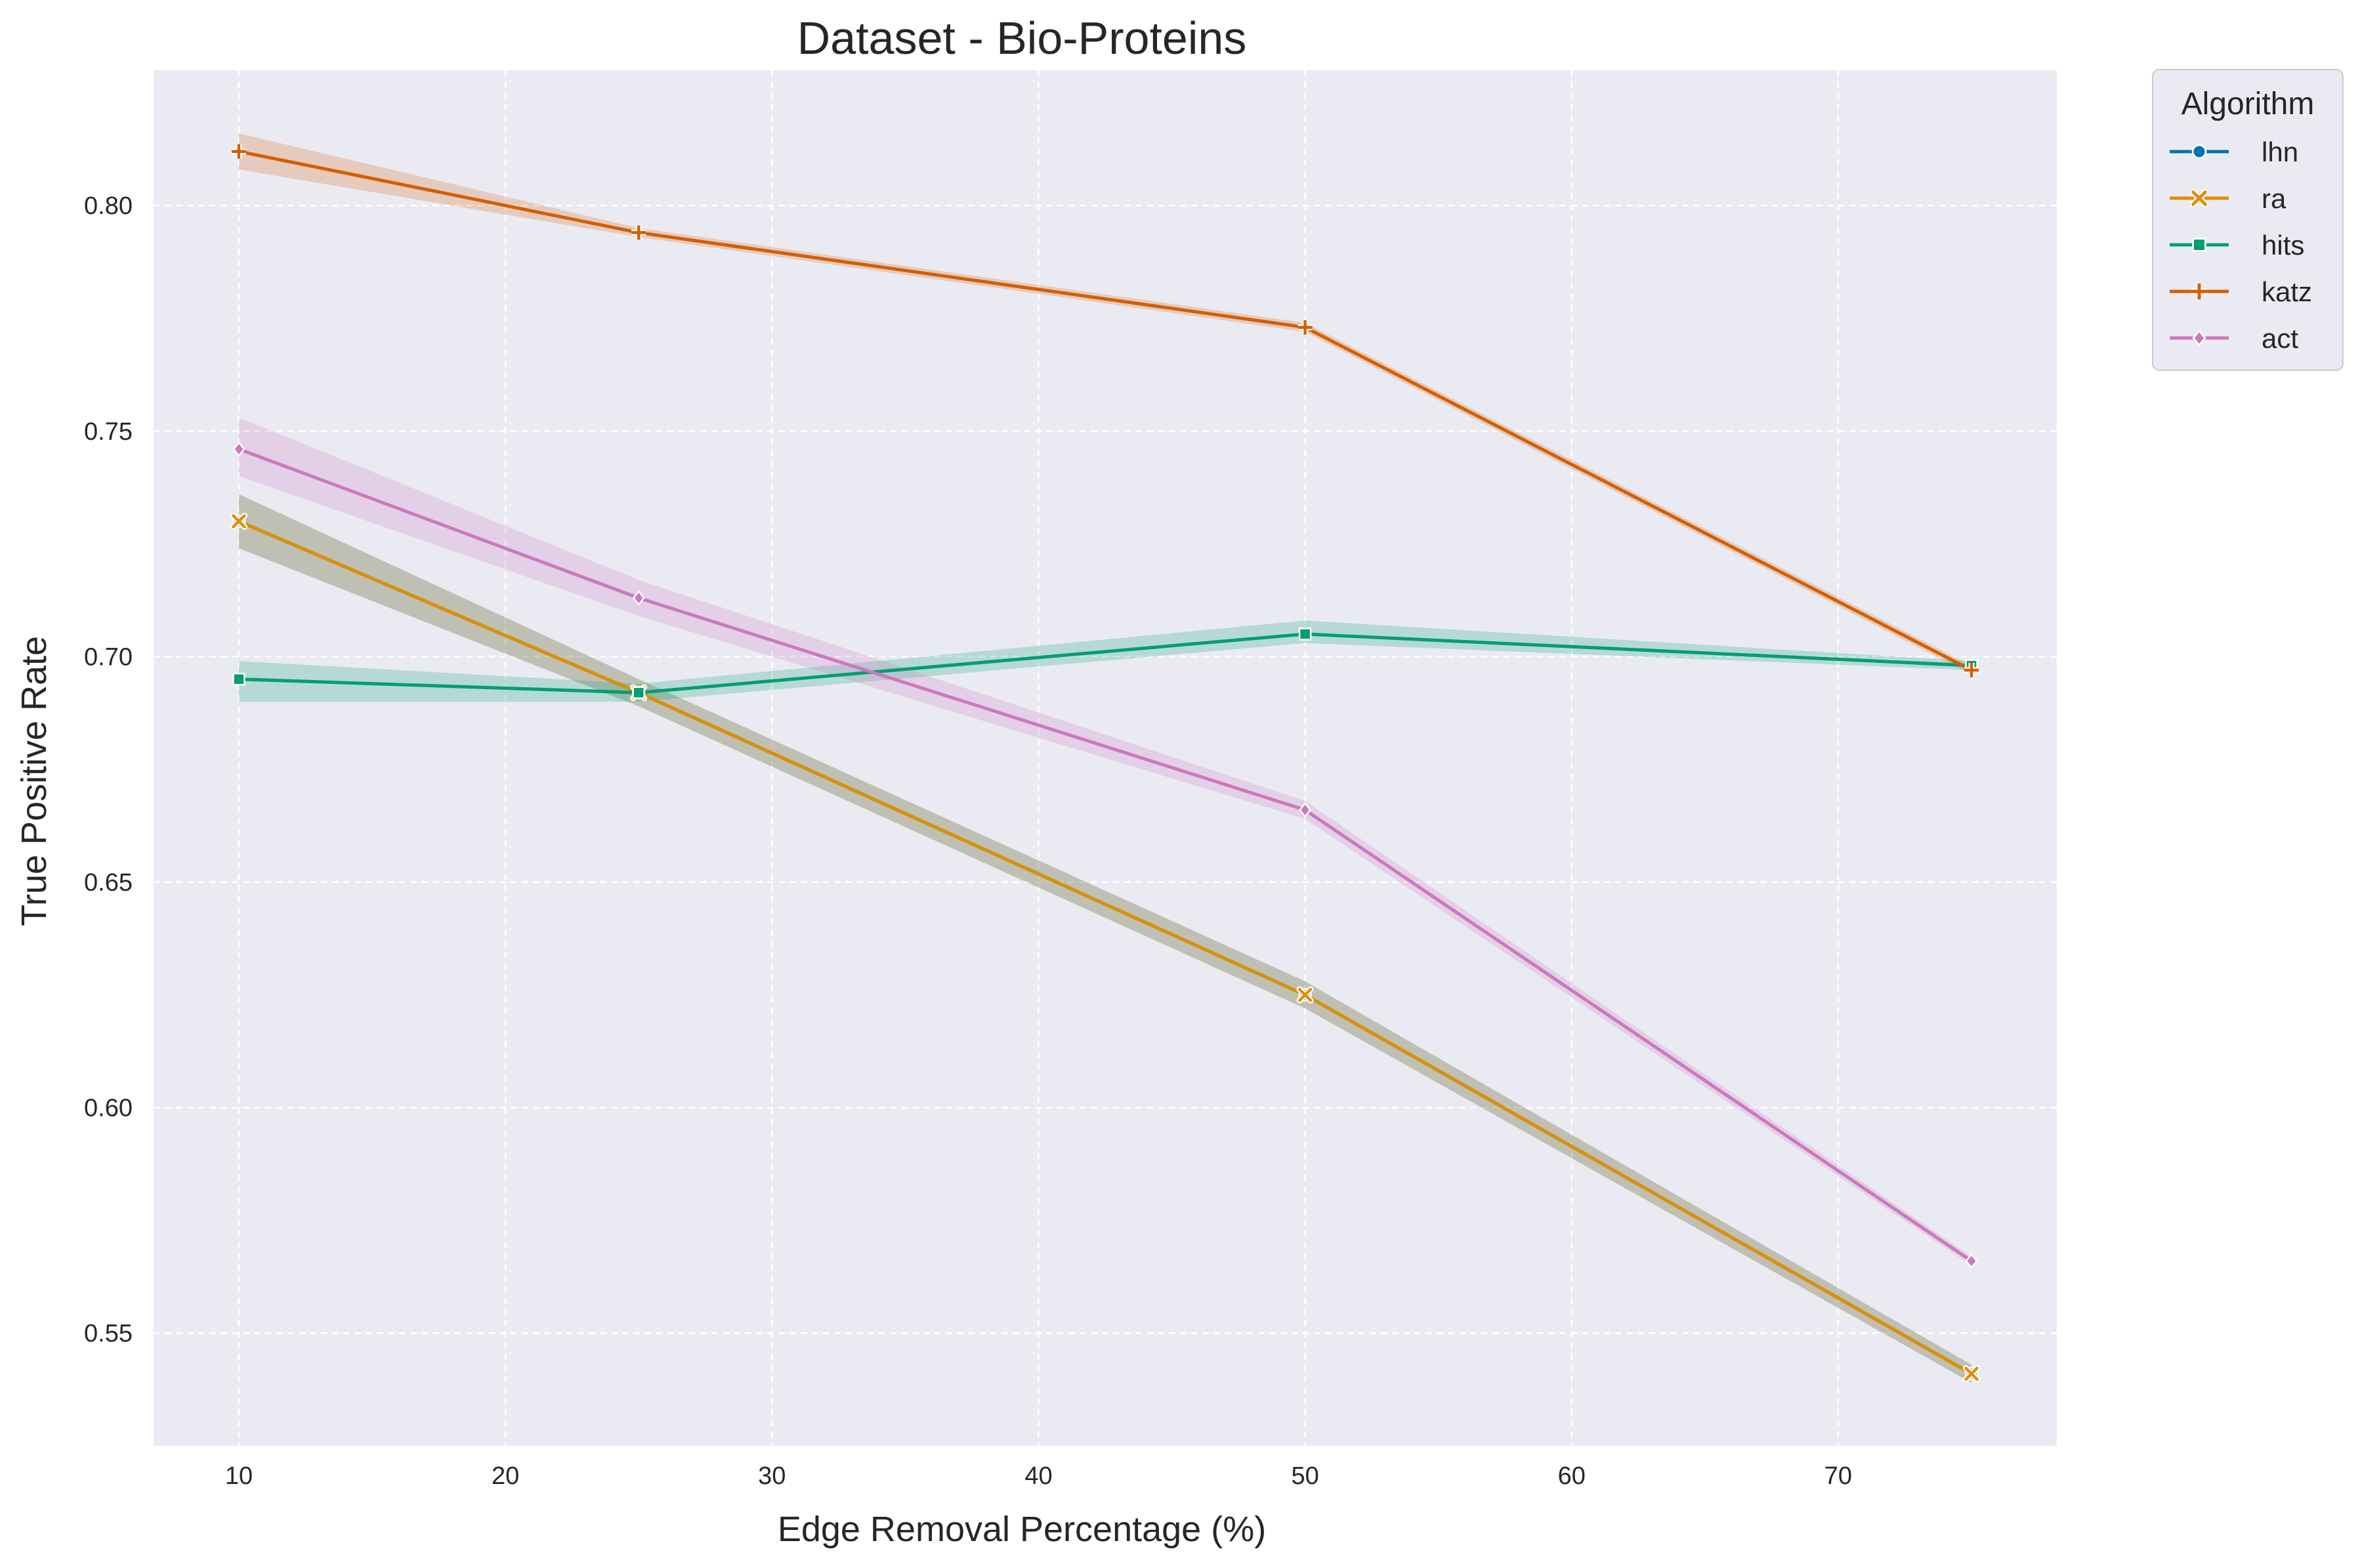 The width and height of the screenshot is (2360, 1568). I want to click on y-tick-label: 0.60, so click(109, 1108).